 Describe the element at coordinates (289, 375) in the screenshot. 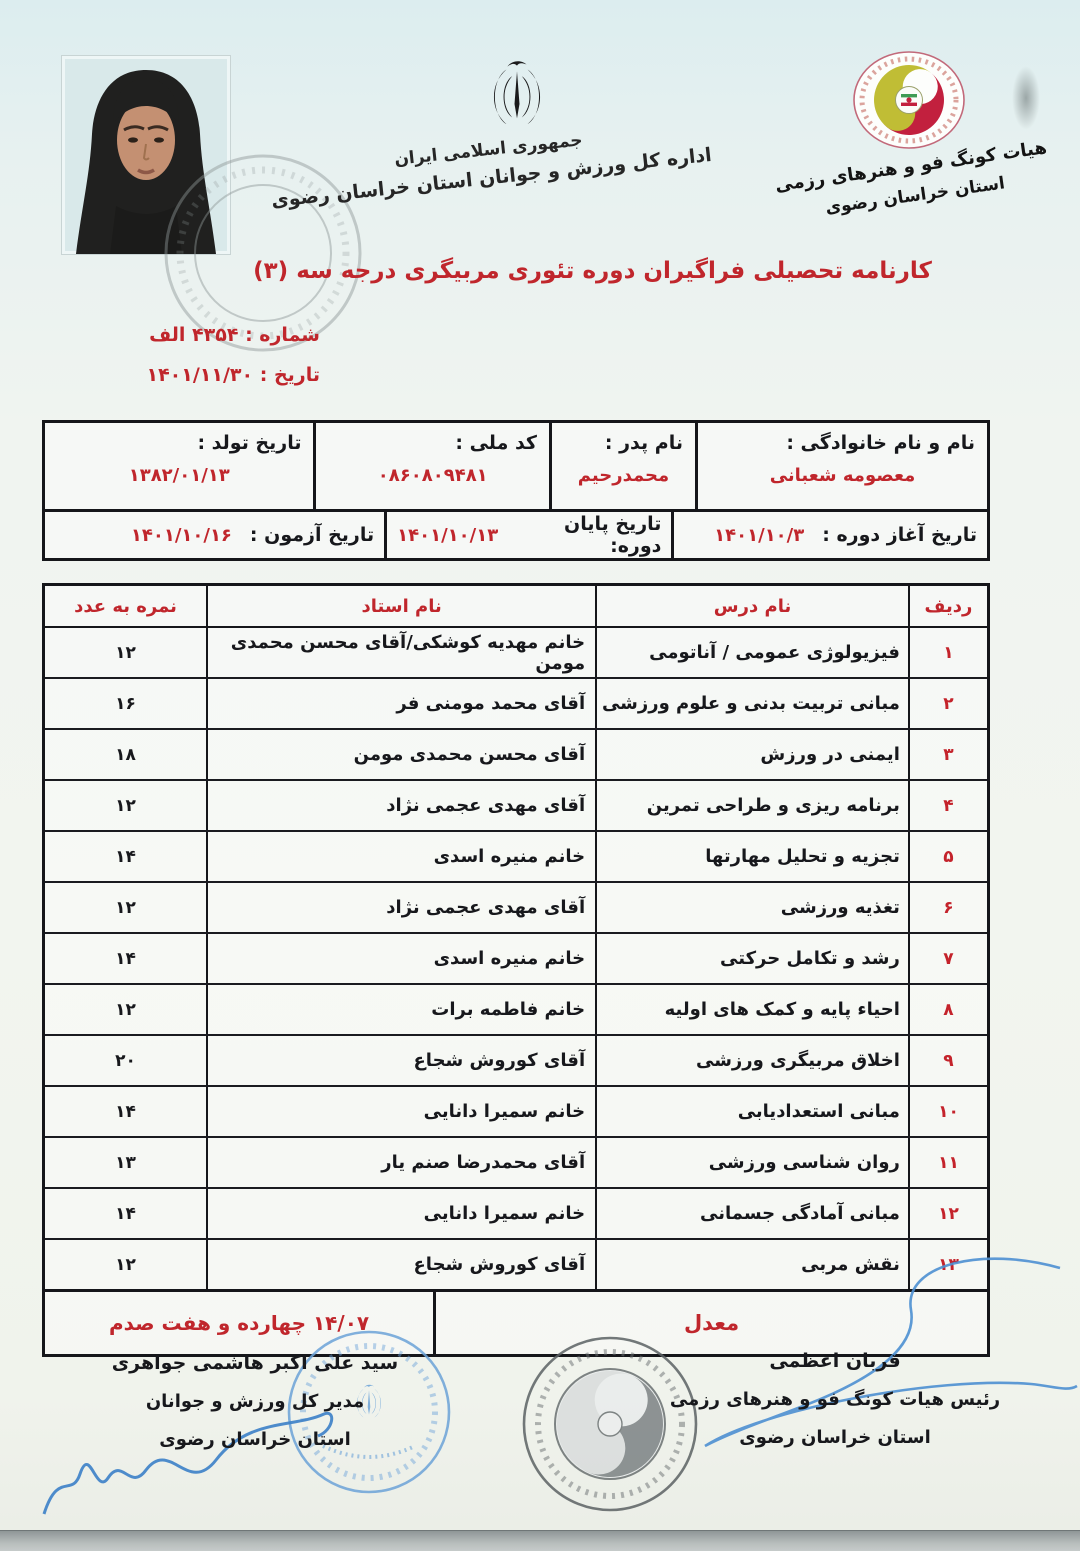

I see `reference-date-label: تاریخ :` at that location.